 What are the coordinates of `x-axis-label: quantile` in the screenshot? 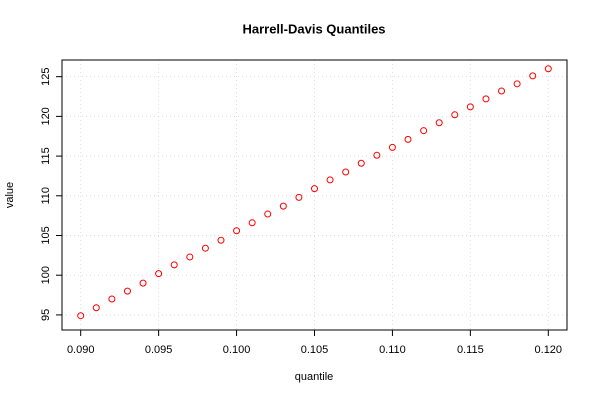 It's located at (314, 377).